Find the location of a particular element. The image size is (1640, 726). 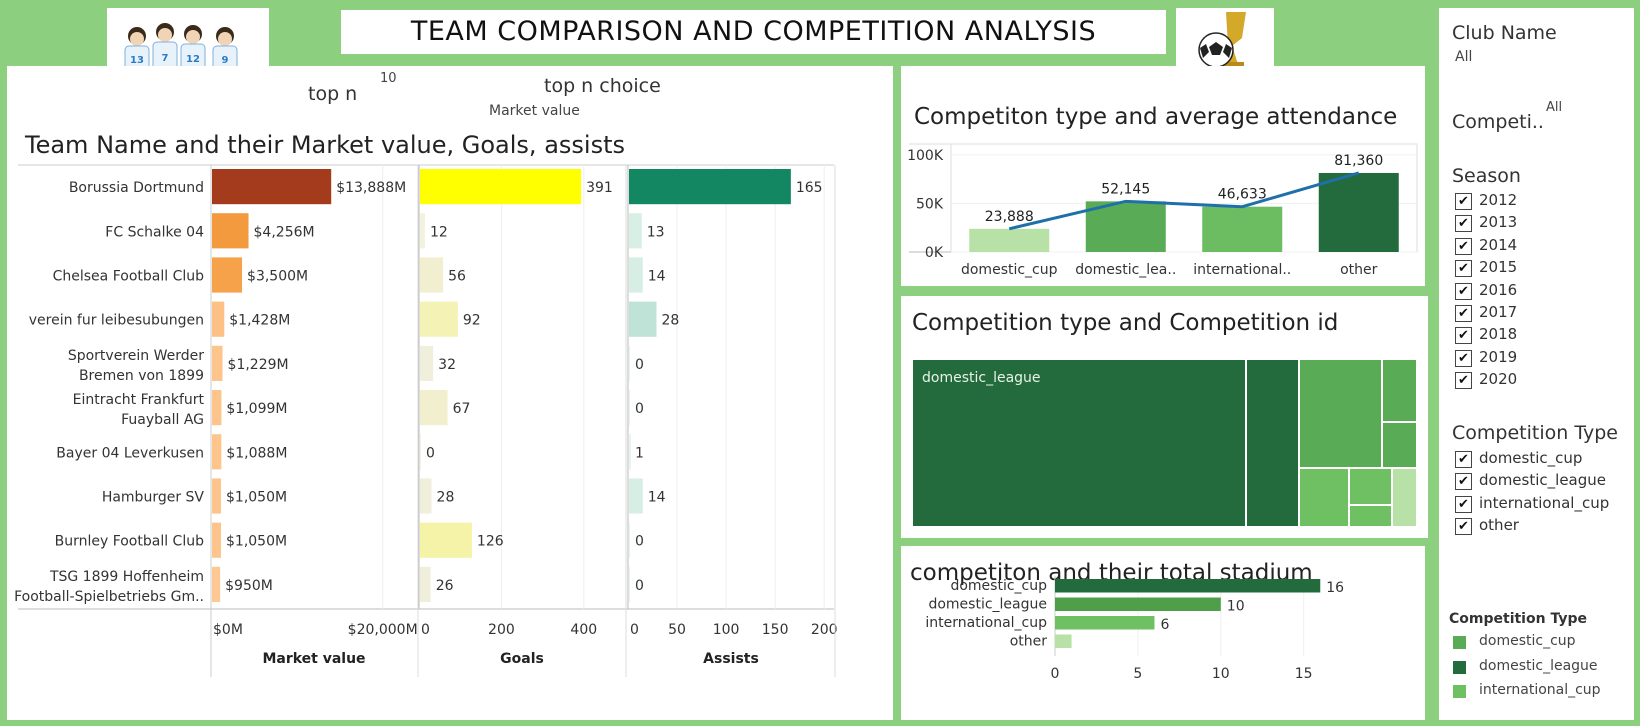

attendance-chart-title: Competiton type and average attendance is located at coordinates (1156, 117).